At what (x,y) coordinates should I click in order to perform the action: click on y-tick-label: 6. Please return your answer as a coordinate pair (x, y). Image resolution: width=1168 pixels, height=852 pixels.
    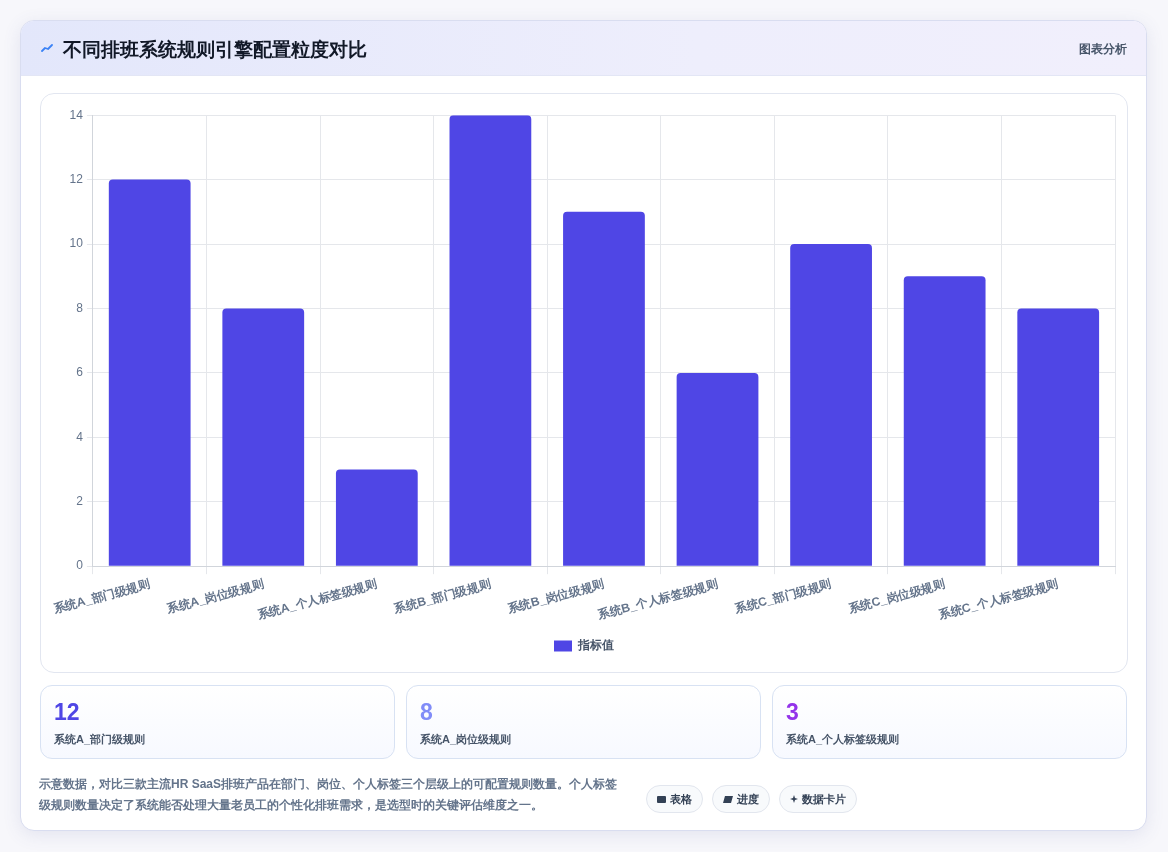
    Looking at the image, I should click on (80, 372).